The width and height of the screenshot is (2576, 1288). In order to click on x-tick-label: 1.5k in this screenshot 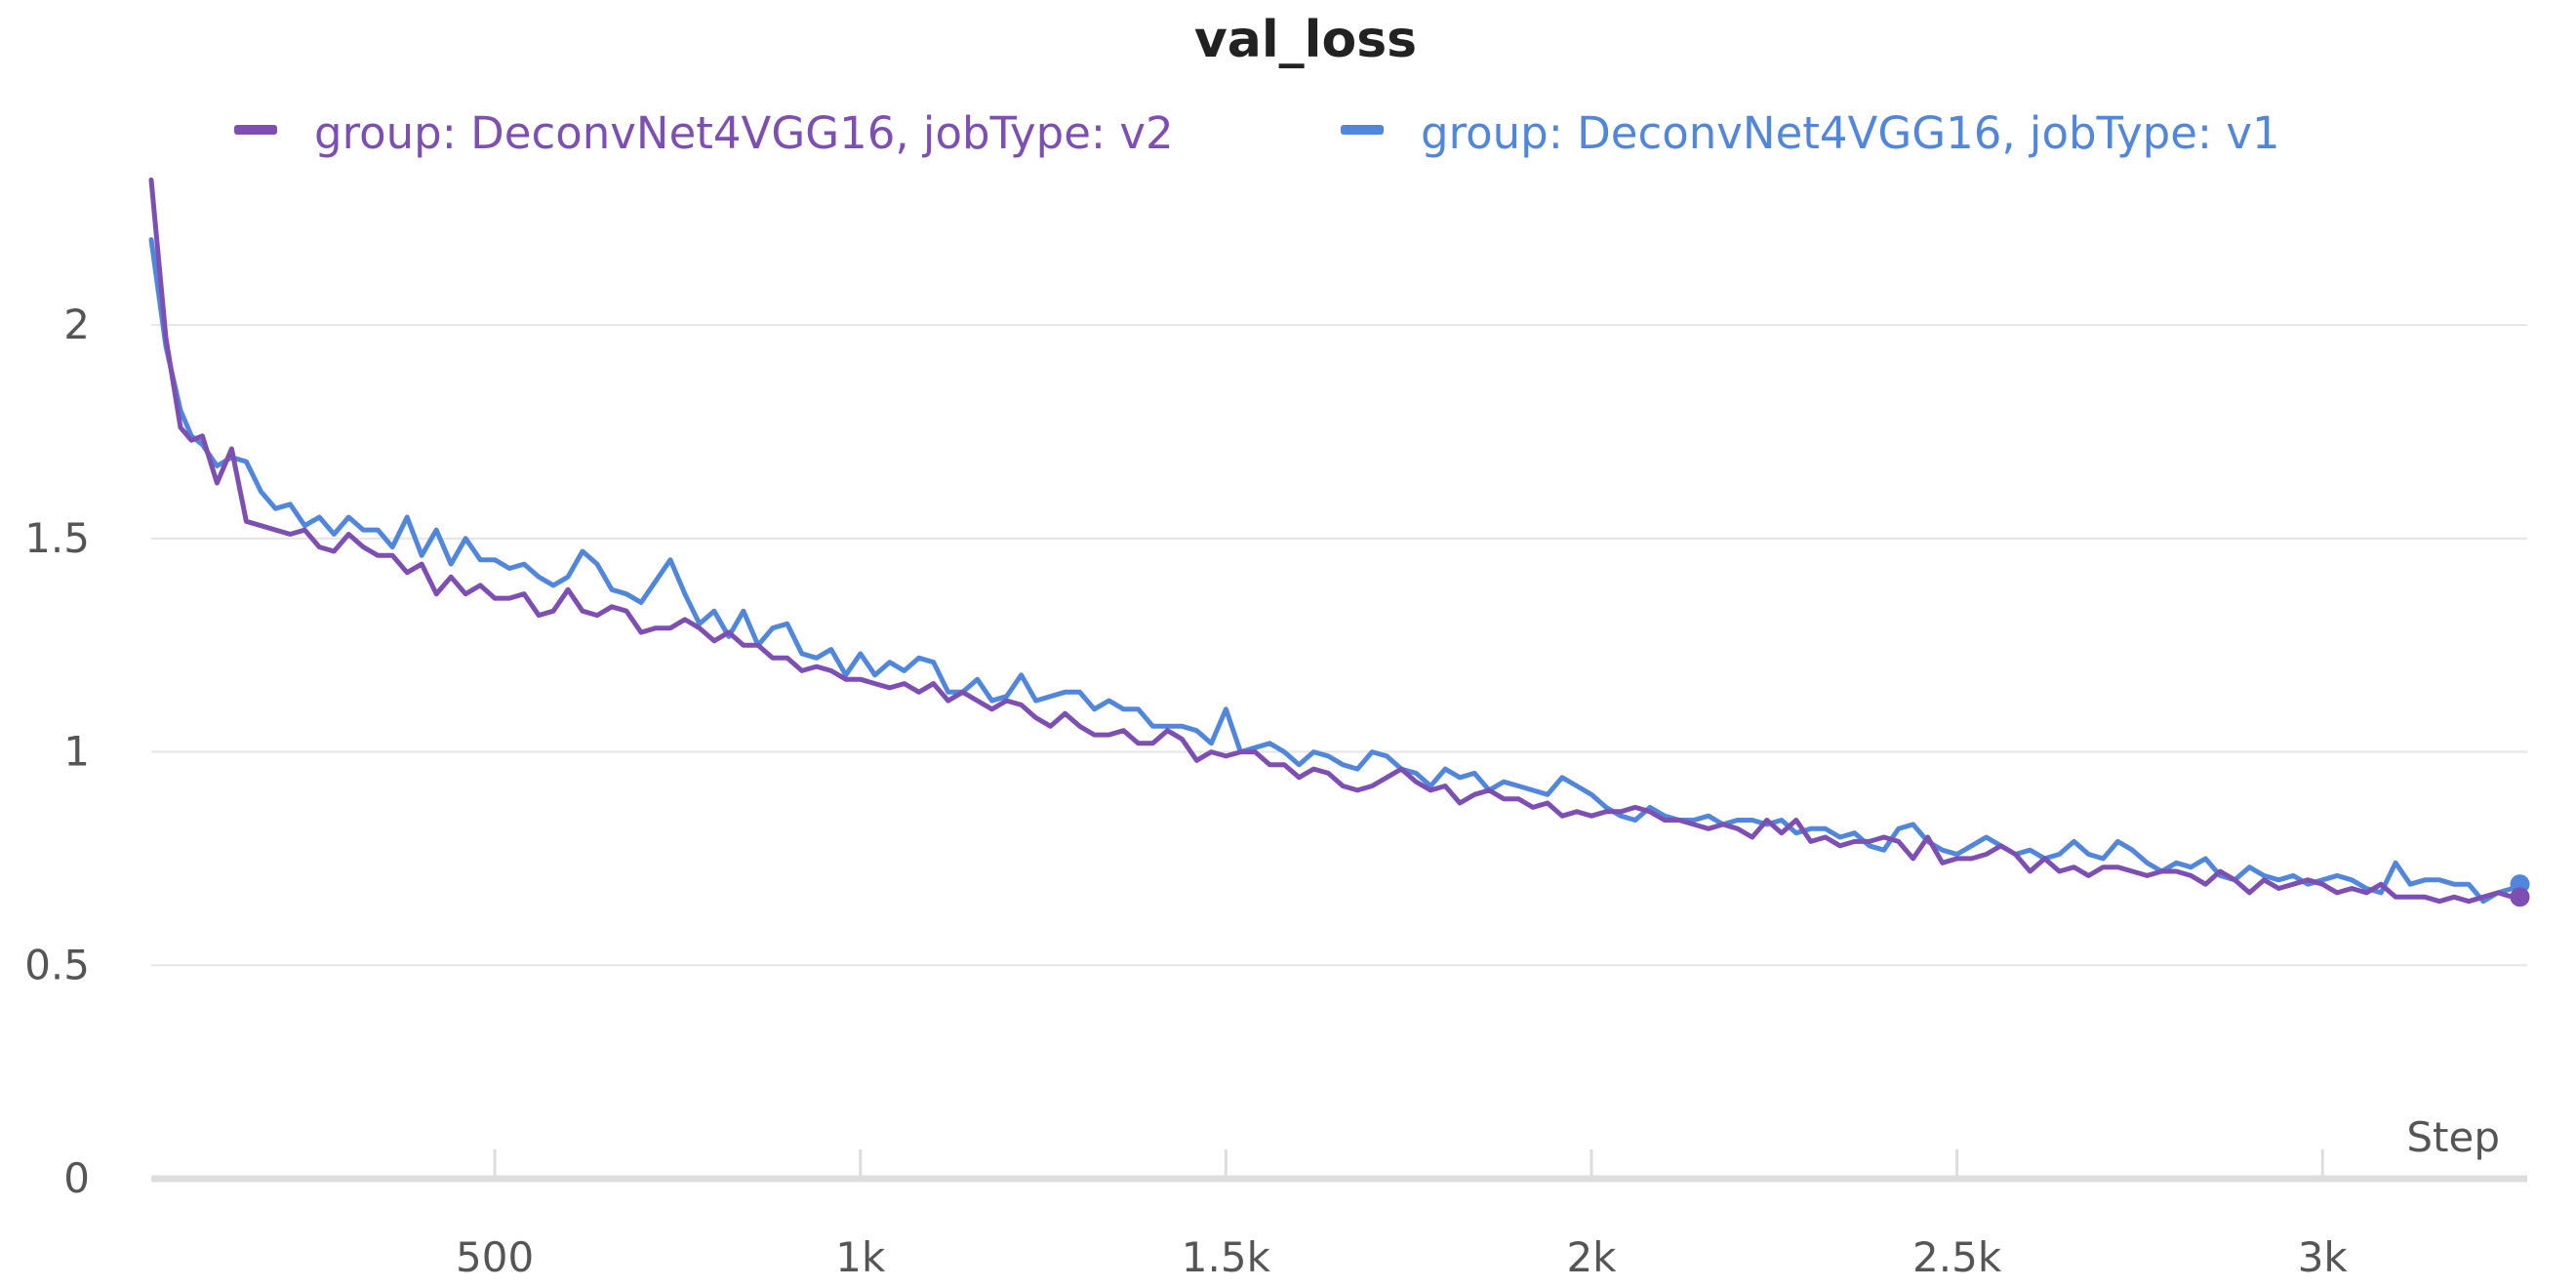, I will do `click(1226, 1257)`.